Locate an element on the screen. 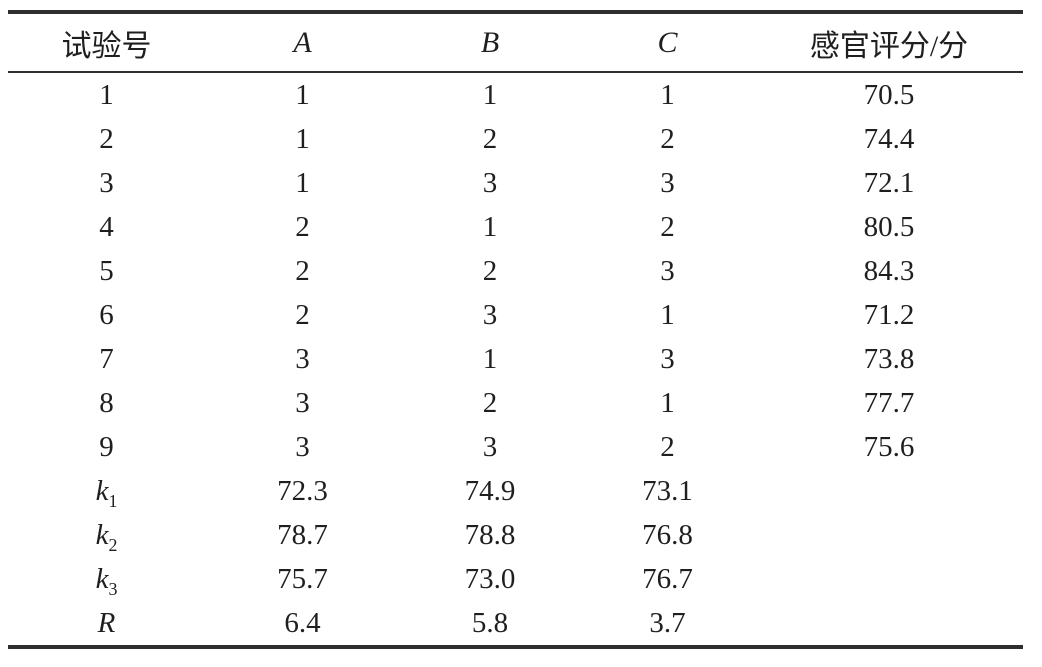 The height and width of the screenshot is (667, 1042). table-row: k1 72.3 74.9 73.1 is located at coordinates (515, 491).